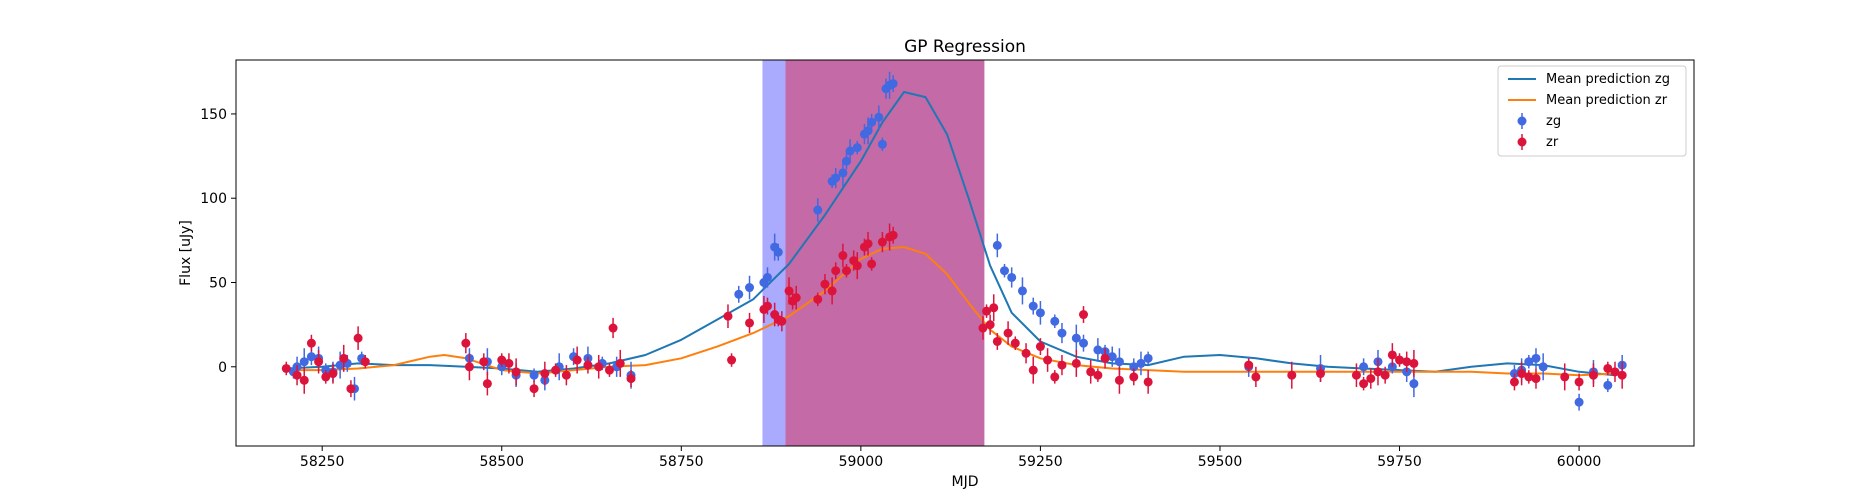  Describe the element at coordinates (218, 283) in the screenshot. I see `y-tick-label-1: 50` at that location.